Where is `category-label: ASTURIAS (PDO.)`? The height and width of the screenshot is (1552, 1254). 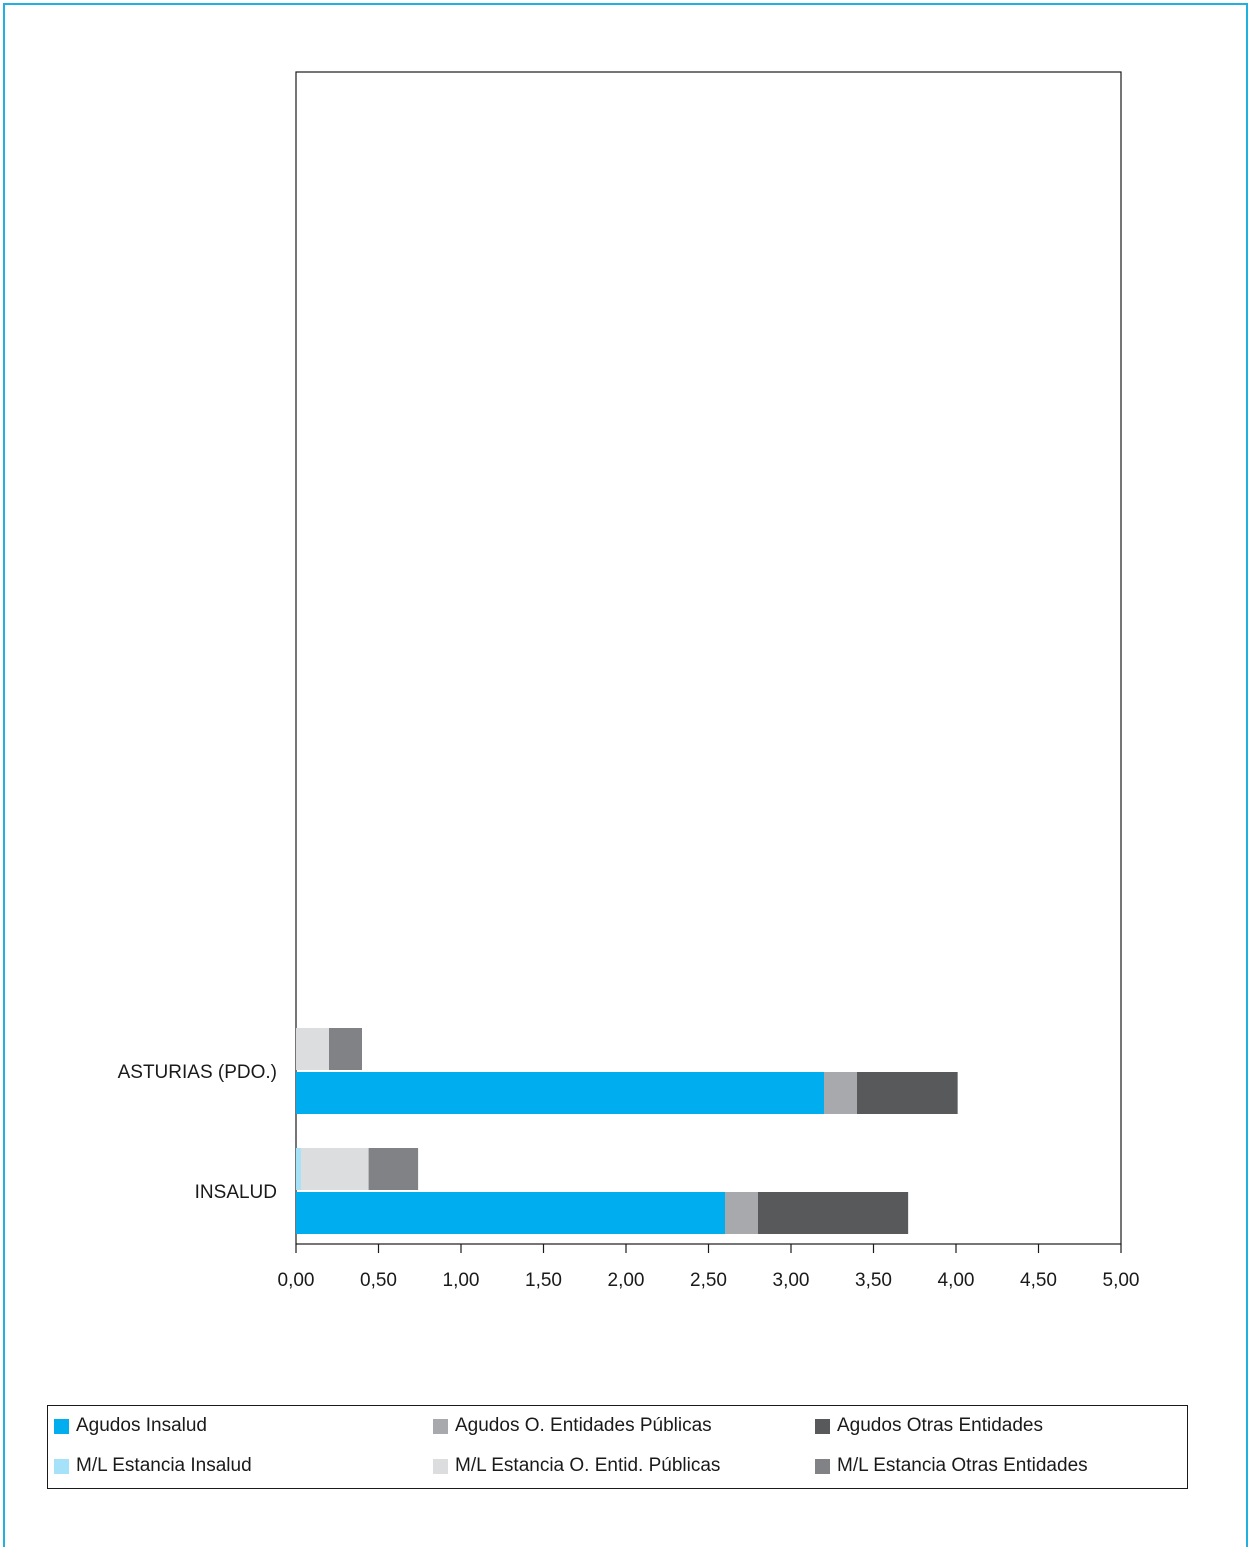
category-label: ASTURIAS (PDO.) is located at coordinates (197, 1072).